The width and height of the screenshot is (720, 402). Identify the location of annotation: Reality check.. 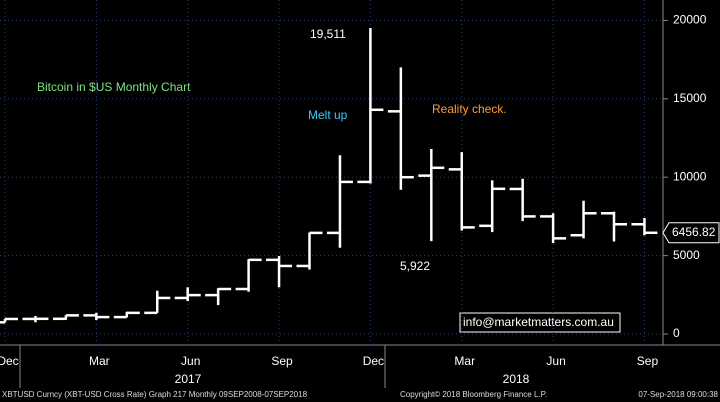
(469, 109).